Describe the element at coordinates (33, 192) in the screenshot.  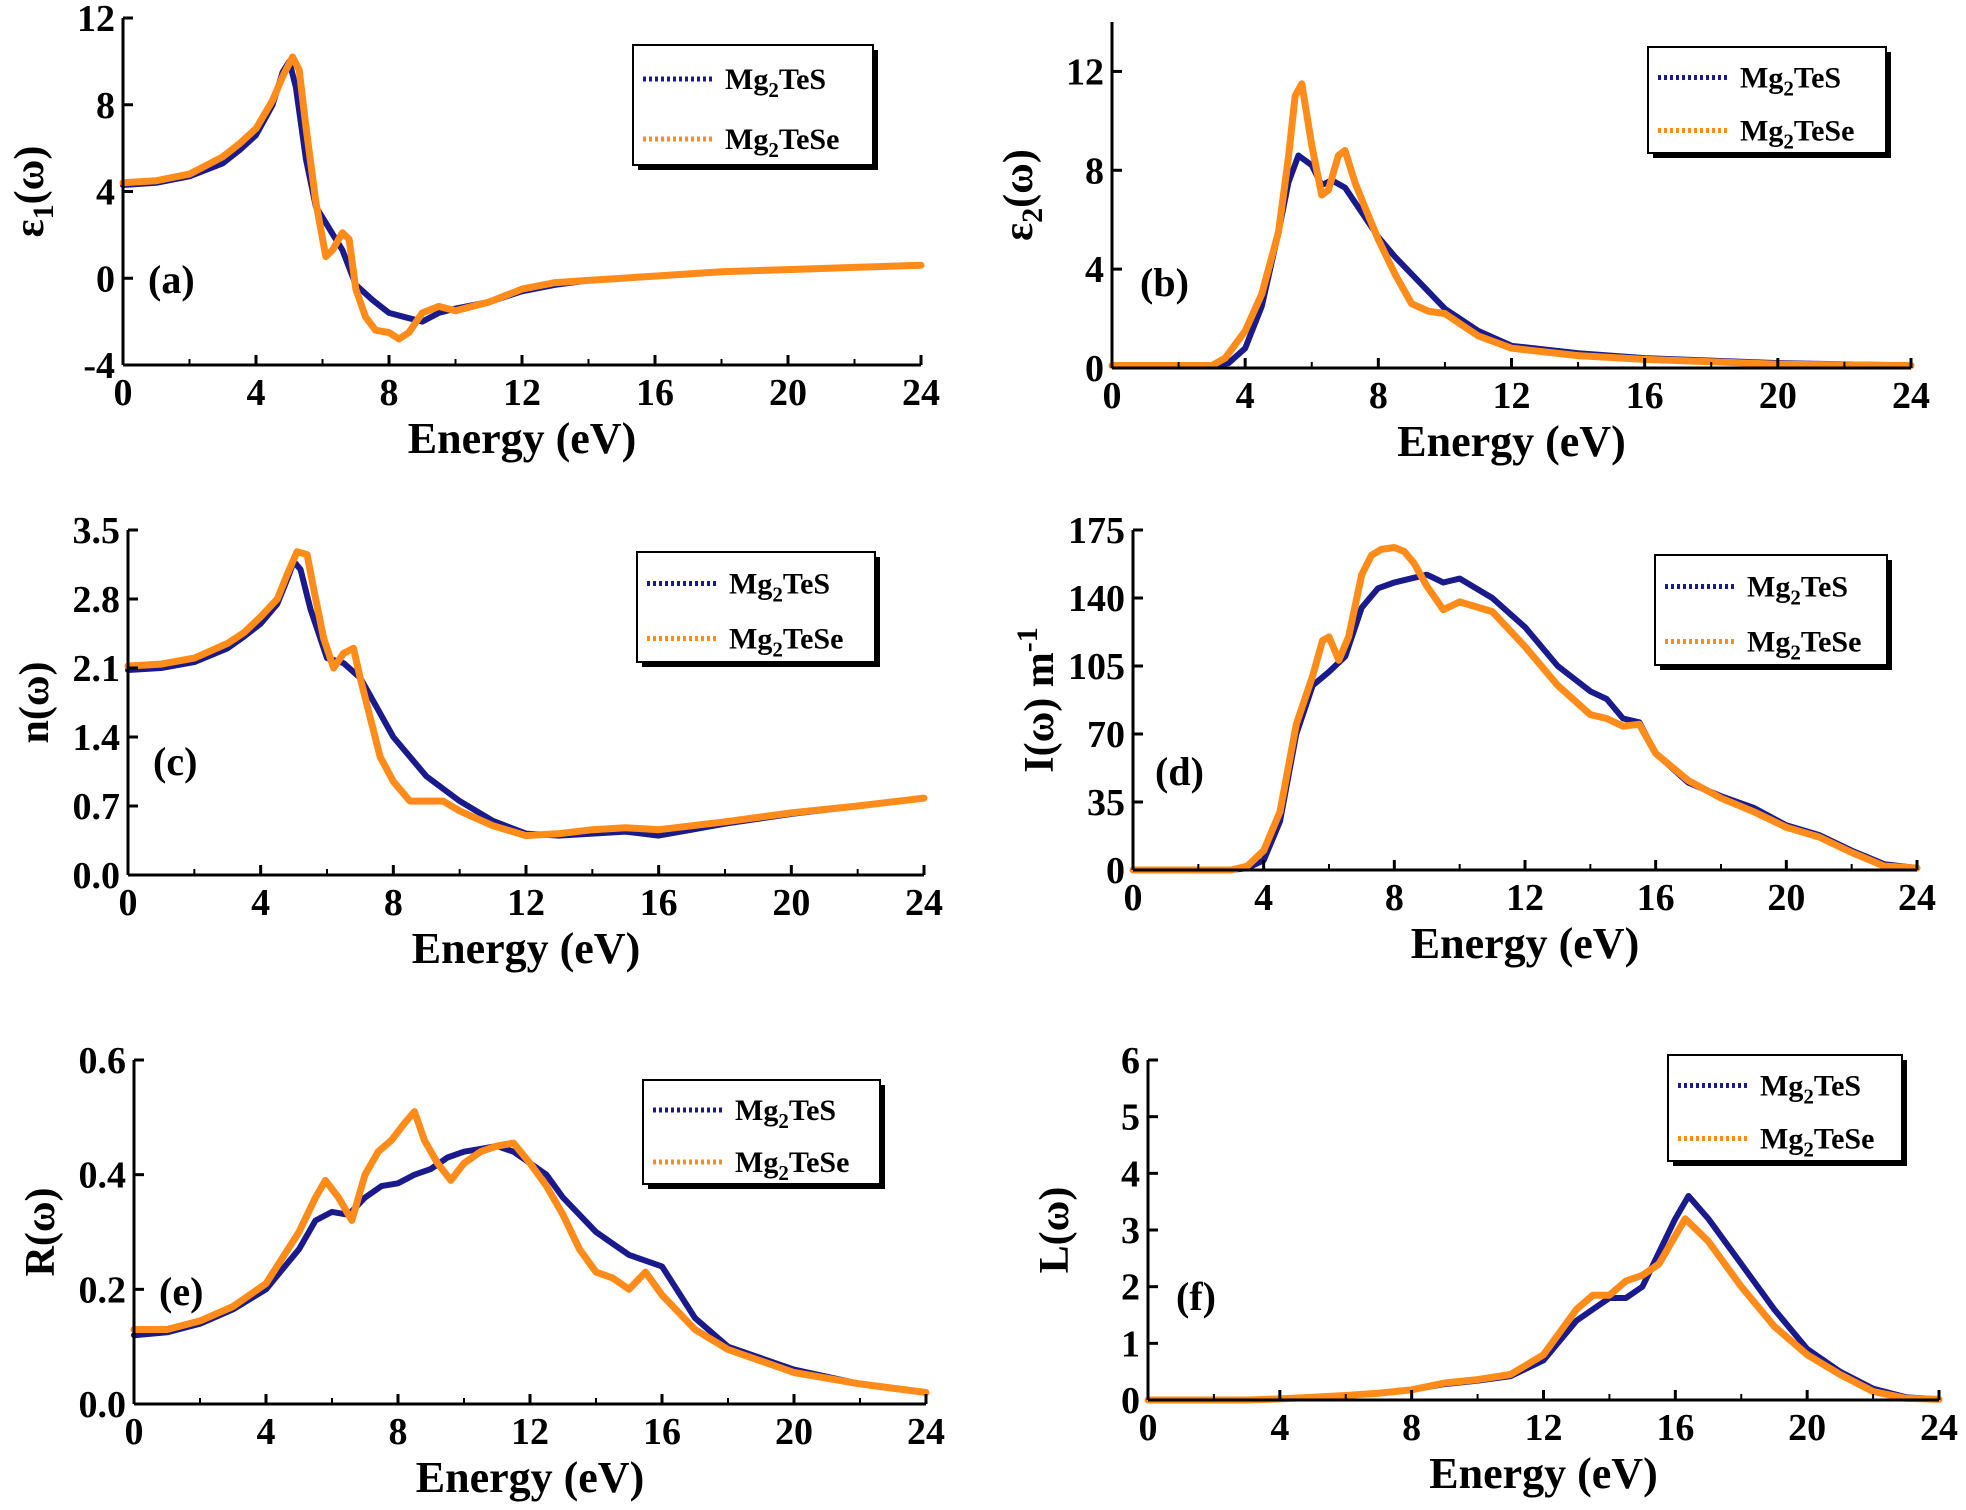
I see `y-axis-label: ε1(ω)` at that location.